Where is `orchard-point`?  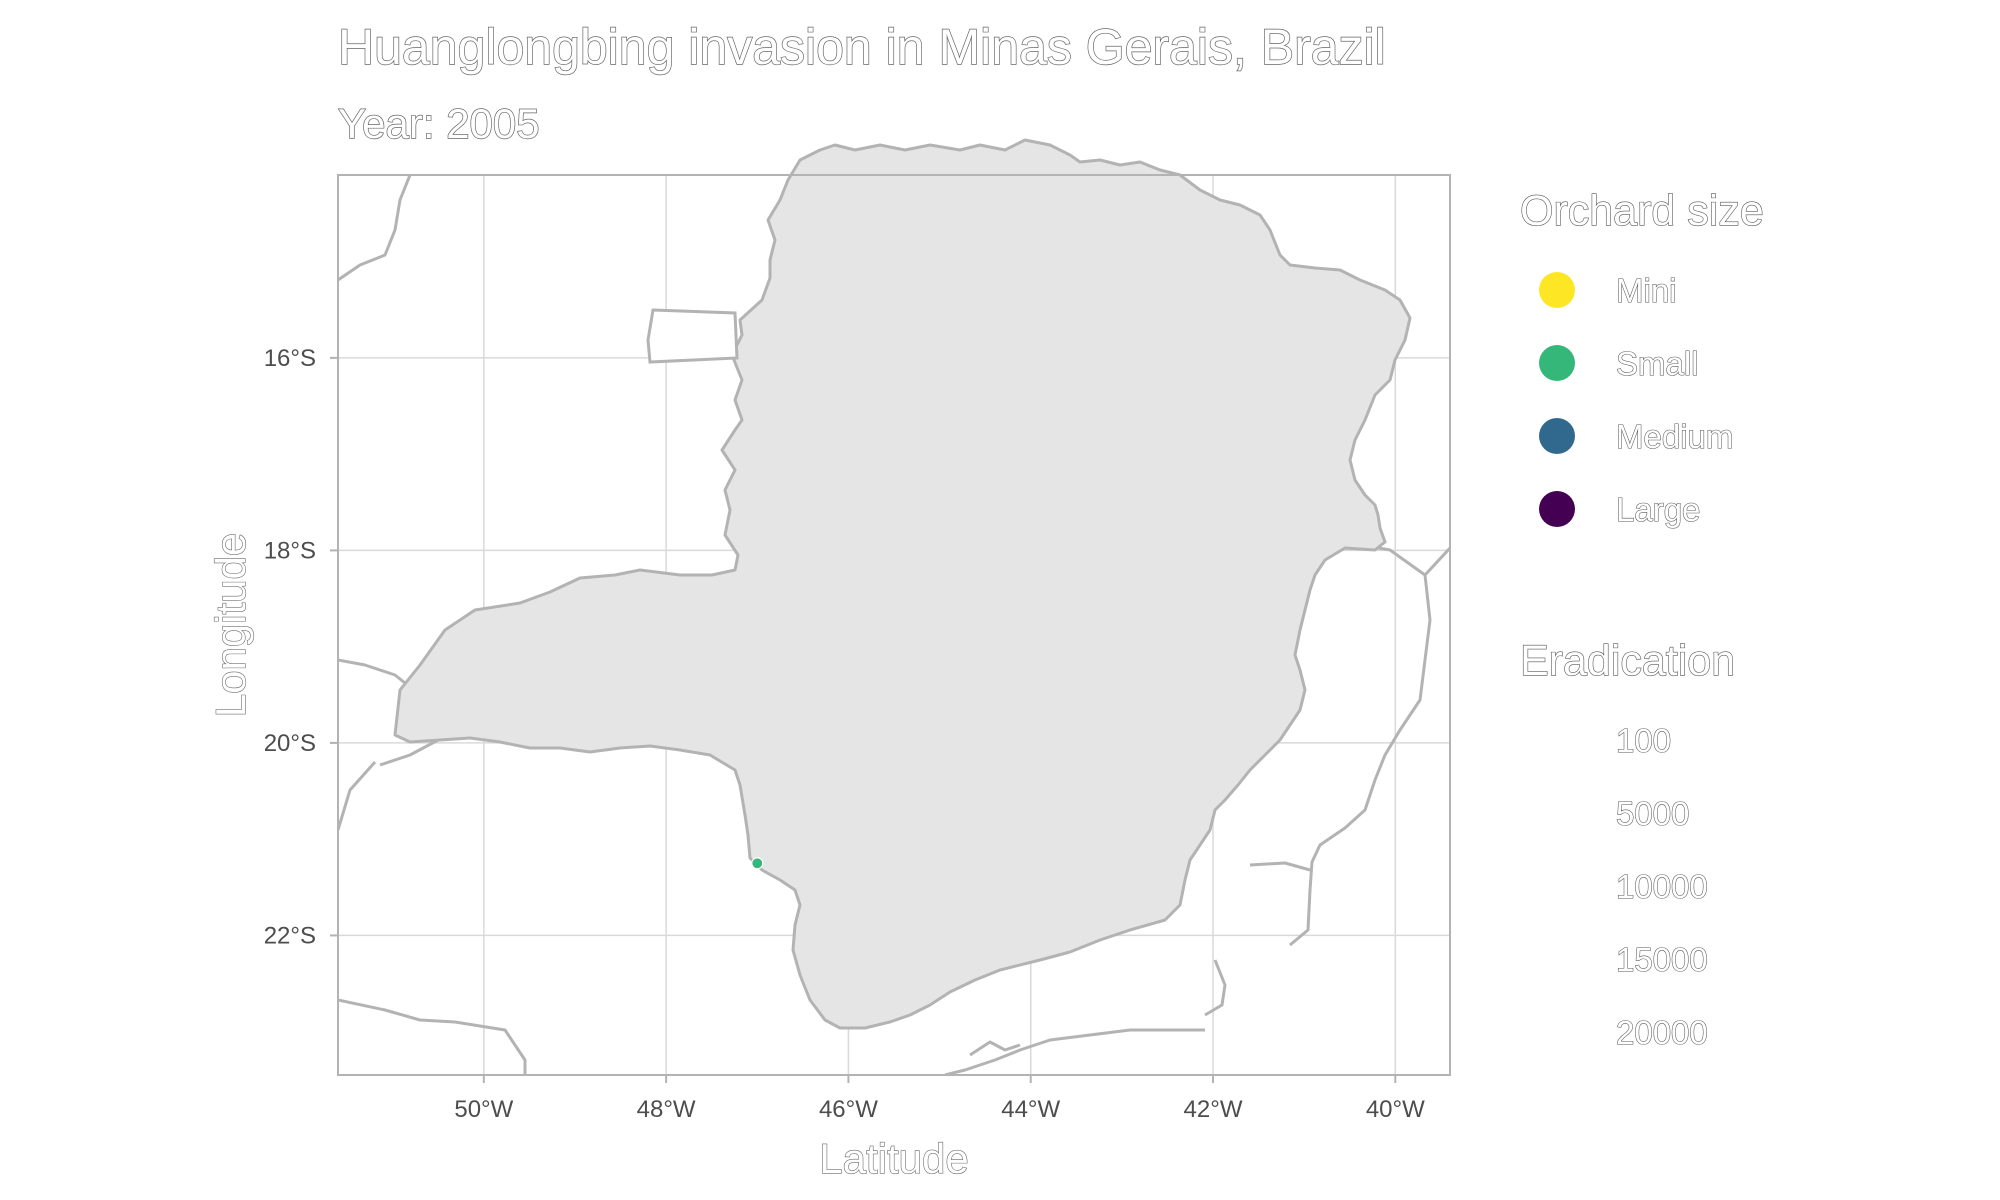 orchard-point is located at coordinates (757, 863).